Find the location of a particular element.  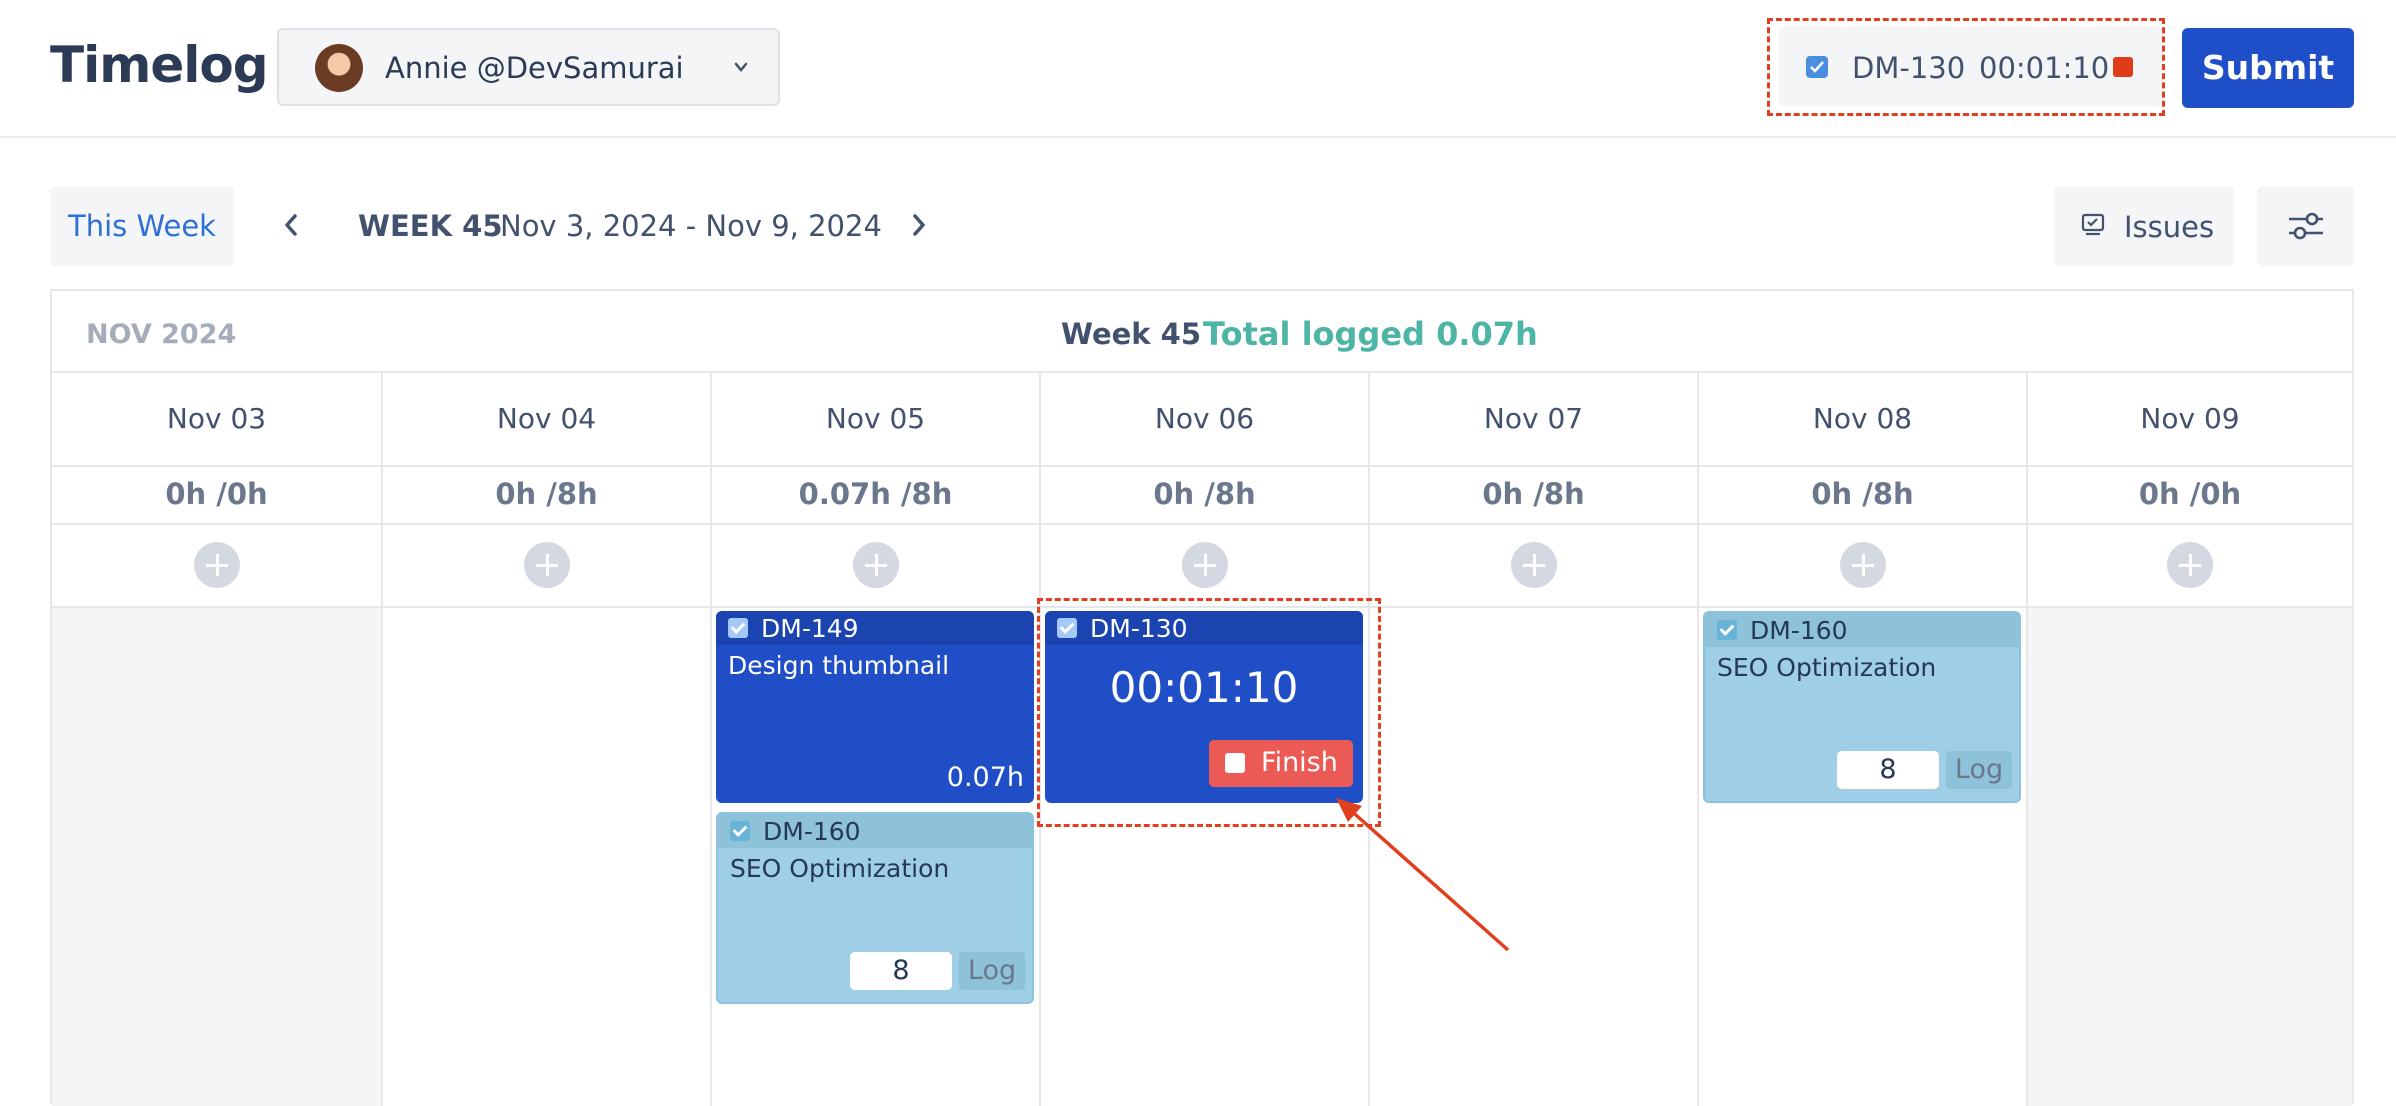

user-name: Annie @DevSamurai is located at coordinates (534, 68).